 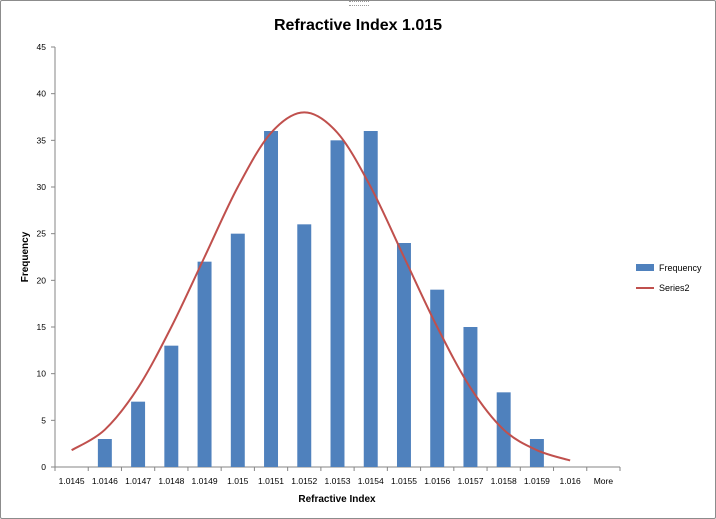 What do you see at coordinates (43, 467) in the screenshot?
I see `y-tick-label: 0` at bounding box center [43, 467].